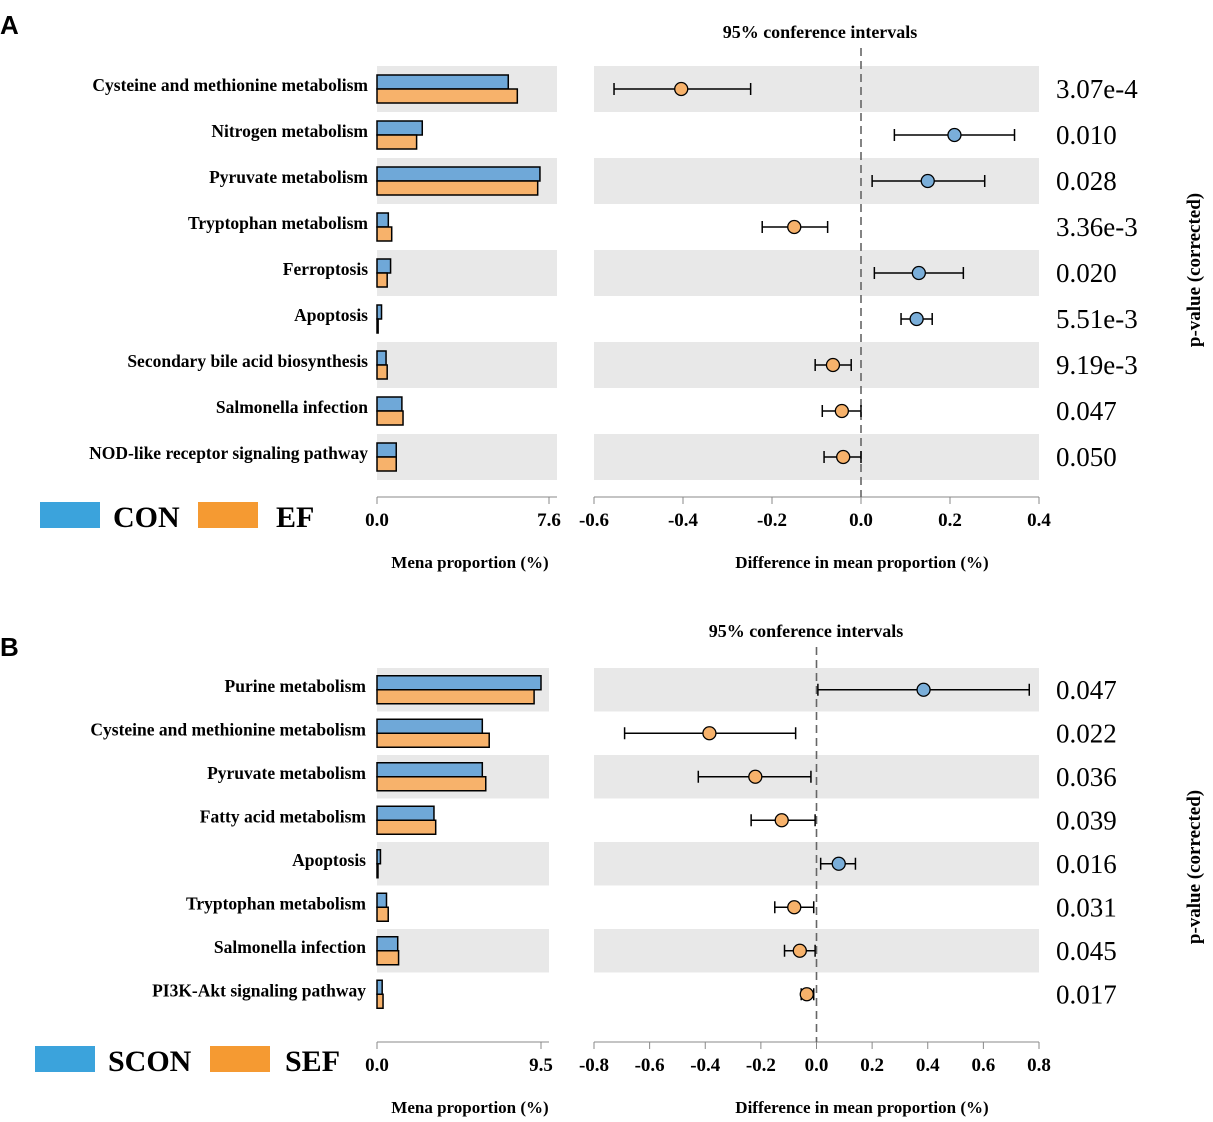 Image resolution: width=1213 pixels, height=1122 pixels. I want to click on legend-label-ef: EF, so click(295, 517).